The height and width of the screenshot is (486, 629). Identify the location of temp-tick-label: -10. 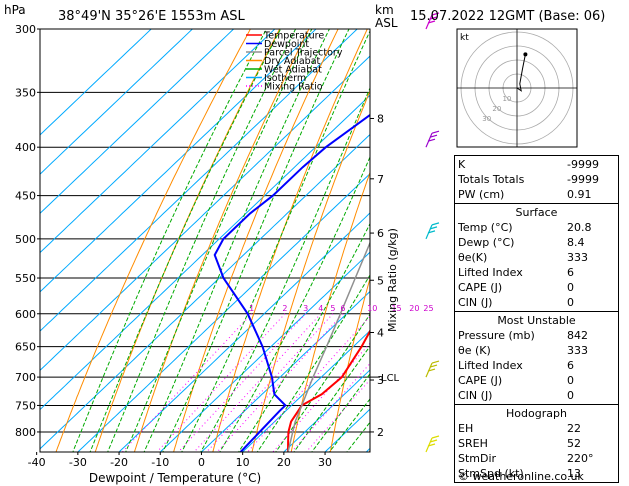
(160, 462).